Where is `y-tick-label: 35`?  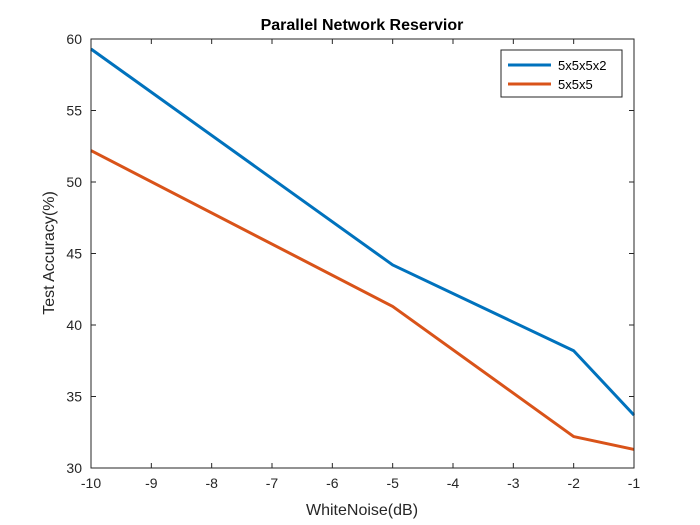 y-tick-label: 35 is located at coordinates (74, 397).